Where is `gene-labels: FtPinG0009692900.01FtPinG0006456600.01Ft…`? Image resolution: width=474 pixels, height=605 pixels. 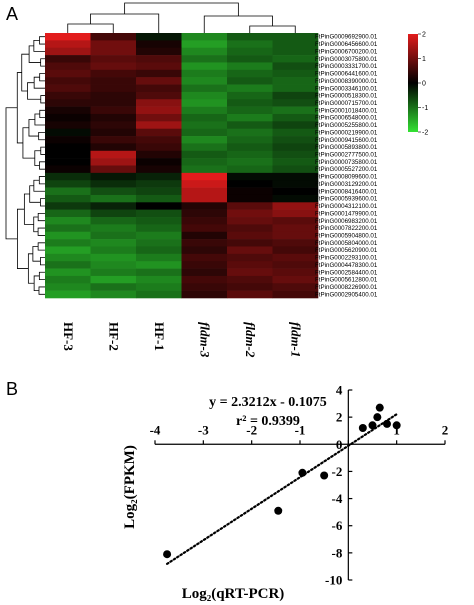
gene-labels: FtPinG0009692900.01FtPinG0006456600.01Ft… is located at coordinates (346, 166).